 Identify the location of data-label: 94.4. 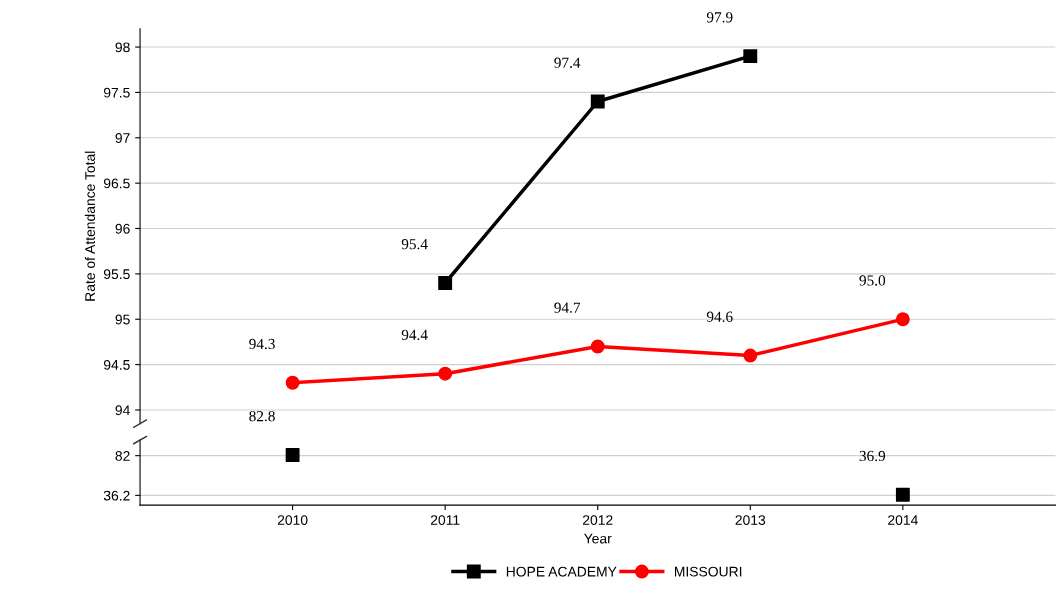
(414, 335).